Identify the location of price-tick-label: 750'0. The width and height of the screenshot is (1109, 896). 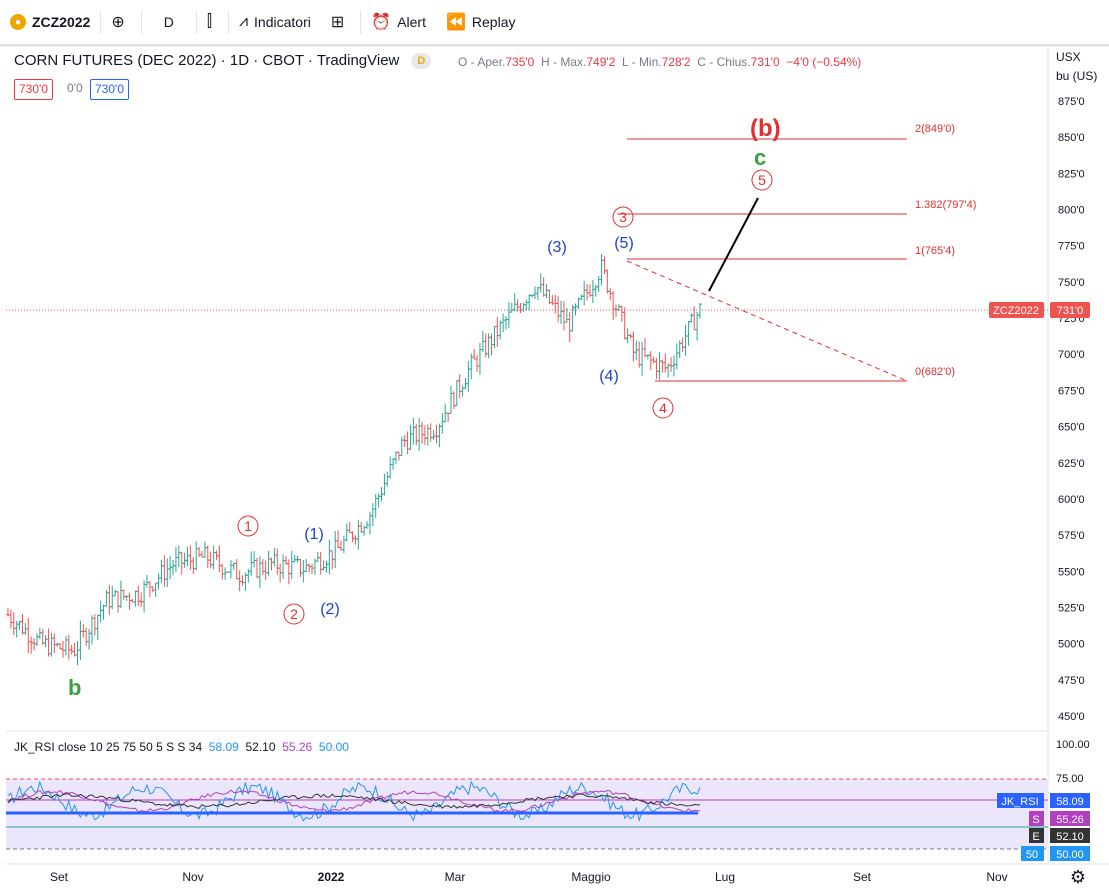
(1071, 283).